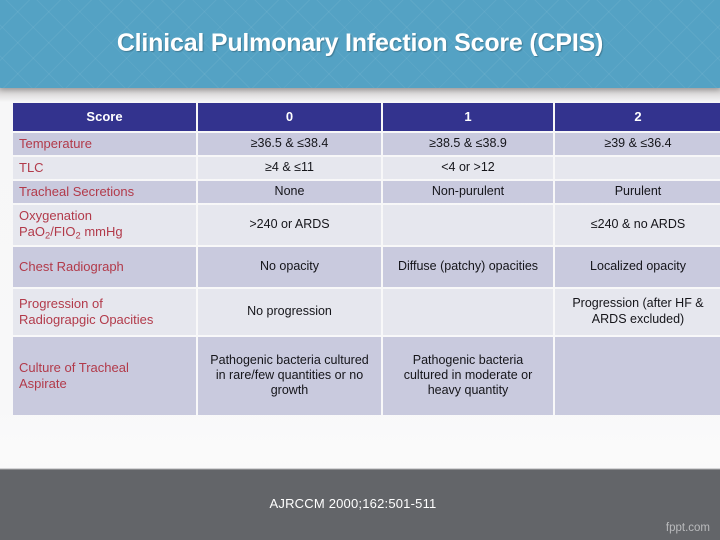 This screenshot has height=540, width=720. I want to click on band-shadow, so click(360, 95).